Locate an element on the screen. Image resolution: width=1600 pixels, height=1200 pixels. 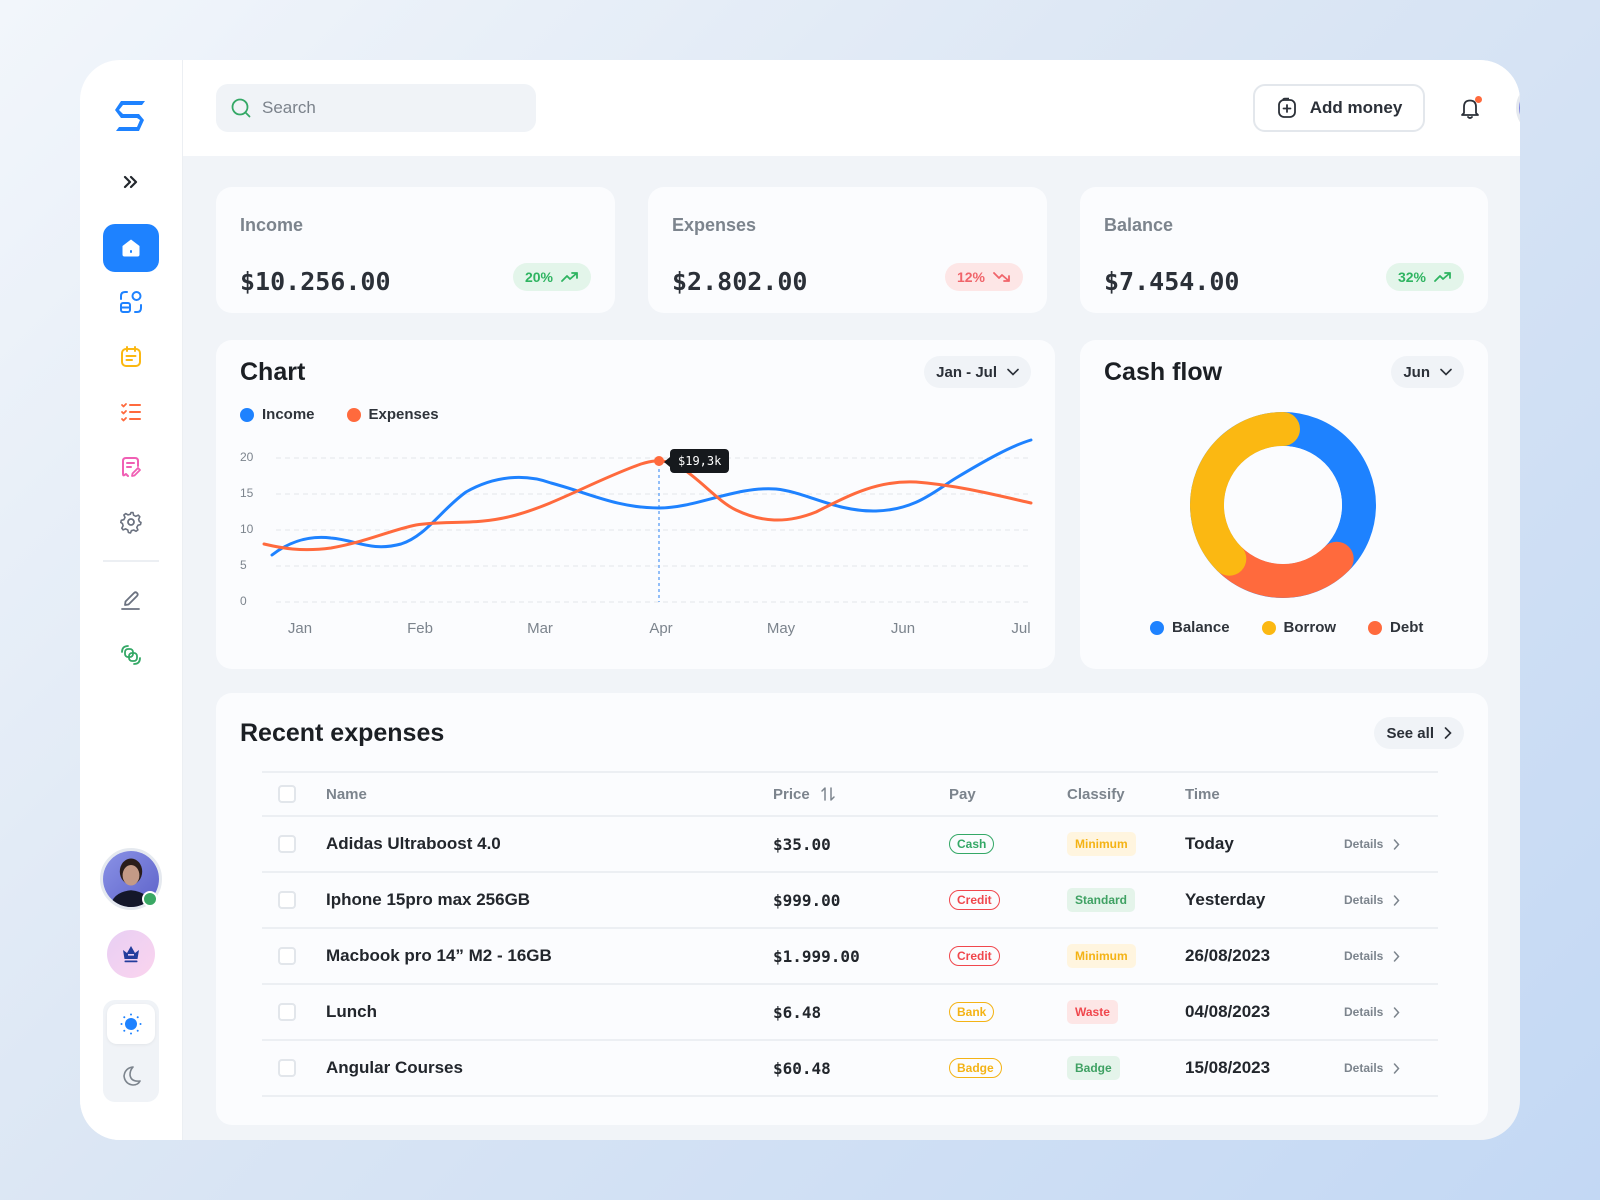
expand-sidebar-button is located at coordinates (131, 182).